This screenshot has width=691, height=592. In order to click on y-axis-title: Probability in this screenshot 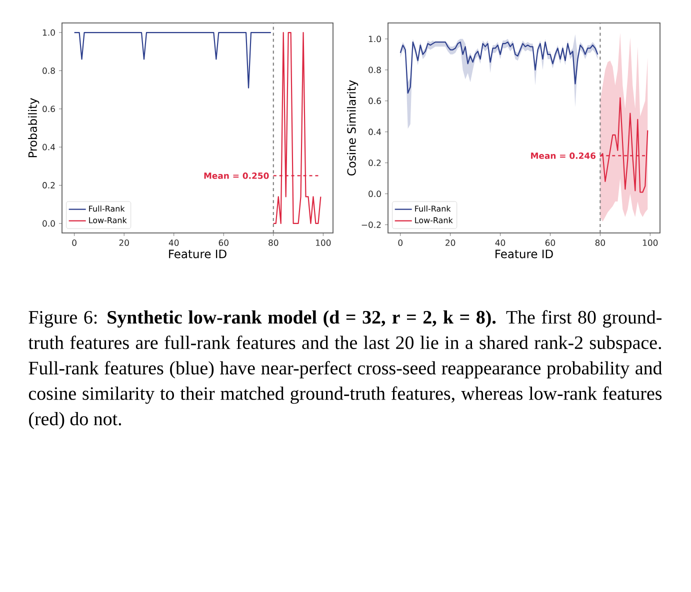, I will do `click(34, 128)`.